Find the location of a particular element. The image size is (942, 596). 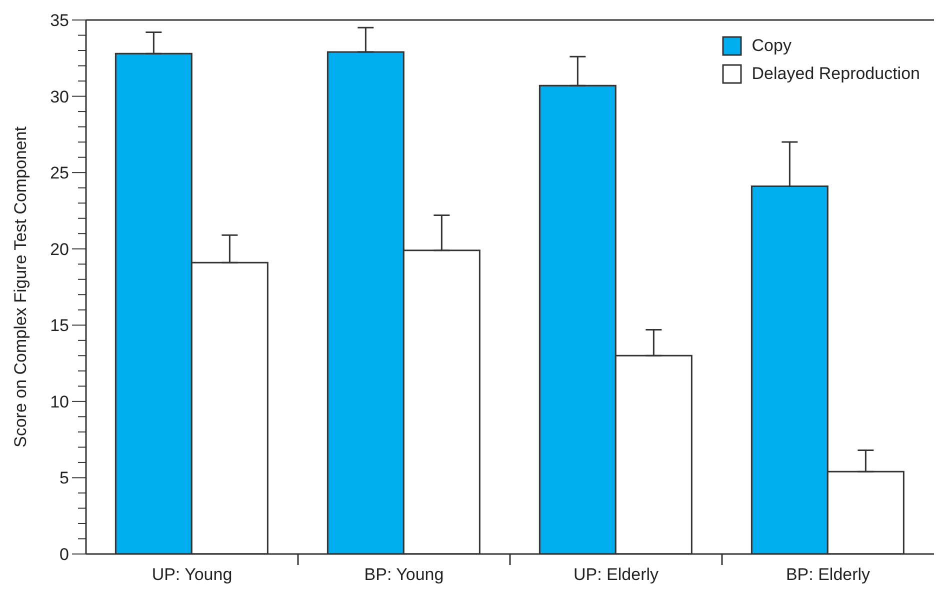

x-tick-label: BP: Elderly is located at coordinates (828, 574).